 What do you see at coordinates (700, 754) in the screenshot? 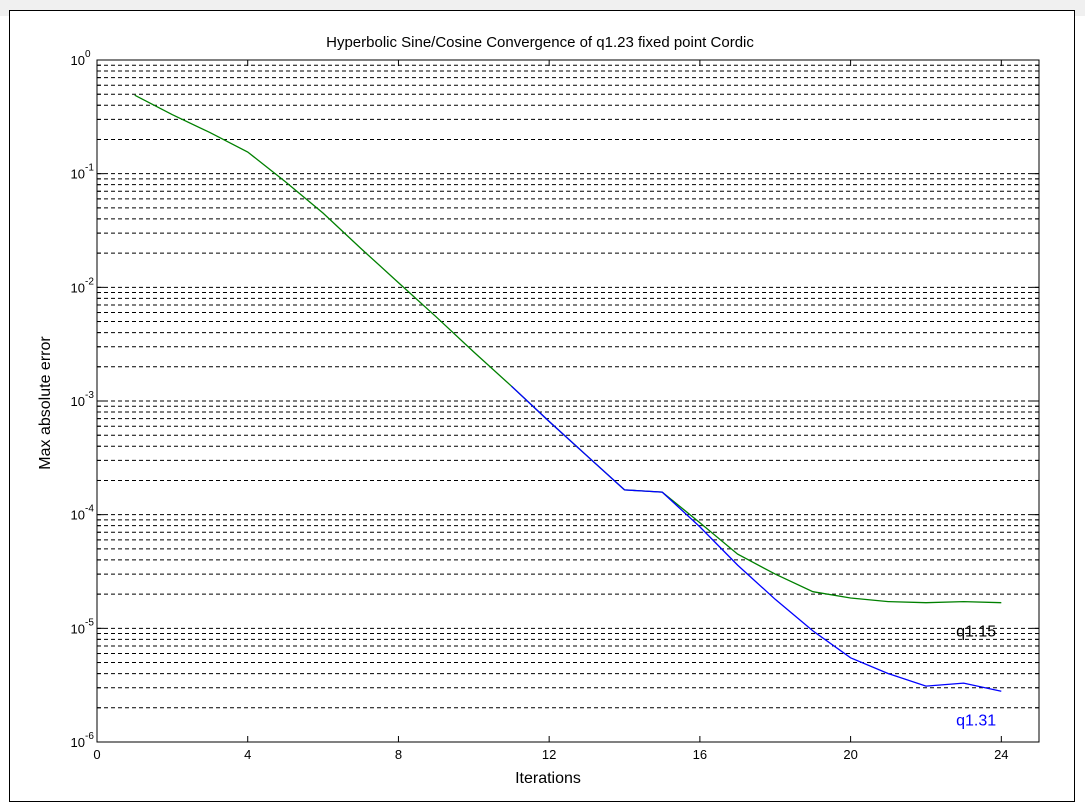
I see `x-tick-label: 16` at bounding box center [700, 754].